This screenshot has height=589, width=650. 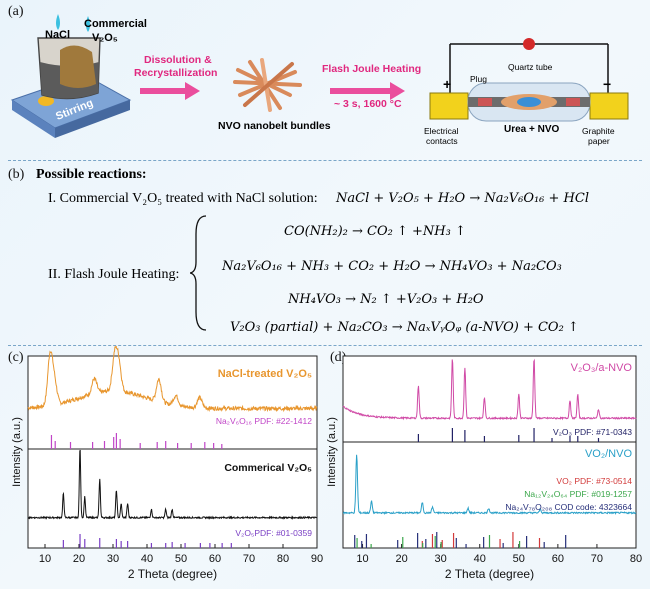 I want to click on nacl-label: NaCl, so click(x=58, y=35).